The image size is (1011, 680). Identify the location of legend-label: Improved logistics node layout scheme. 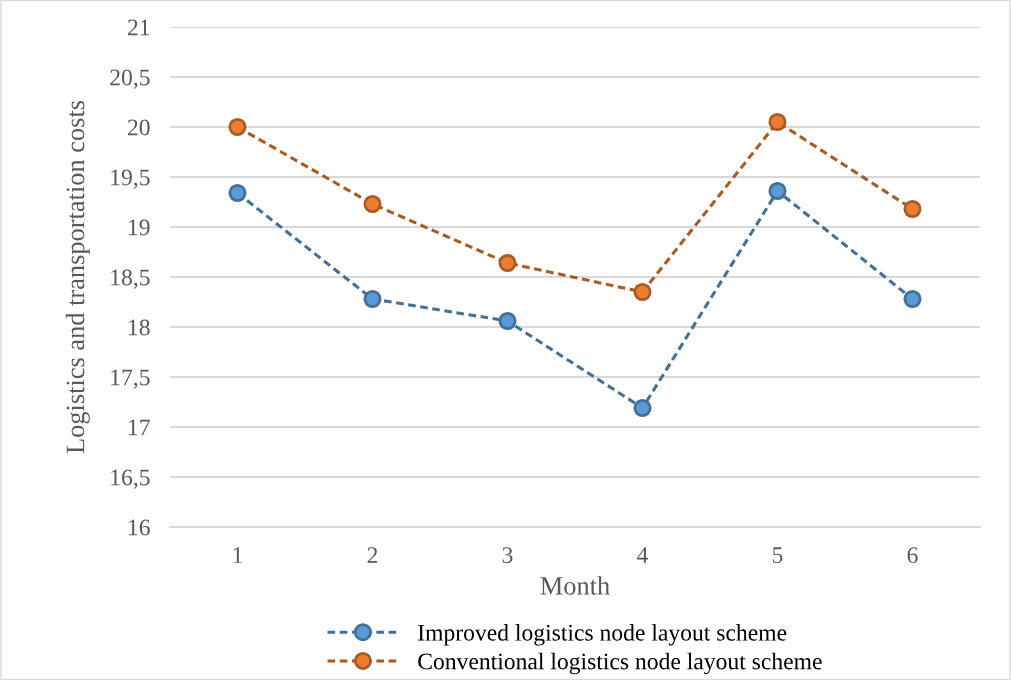
(602, 635).